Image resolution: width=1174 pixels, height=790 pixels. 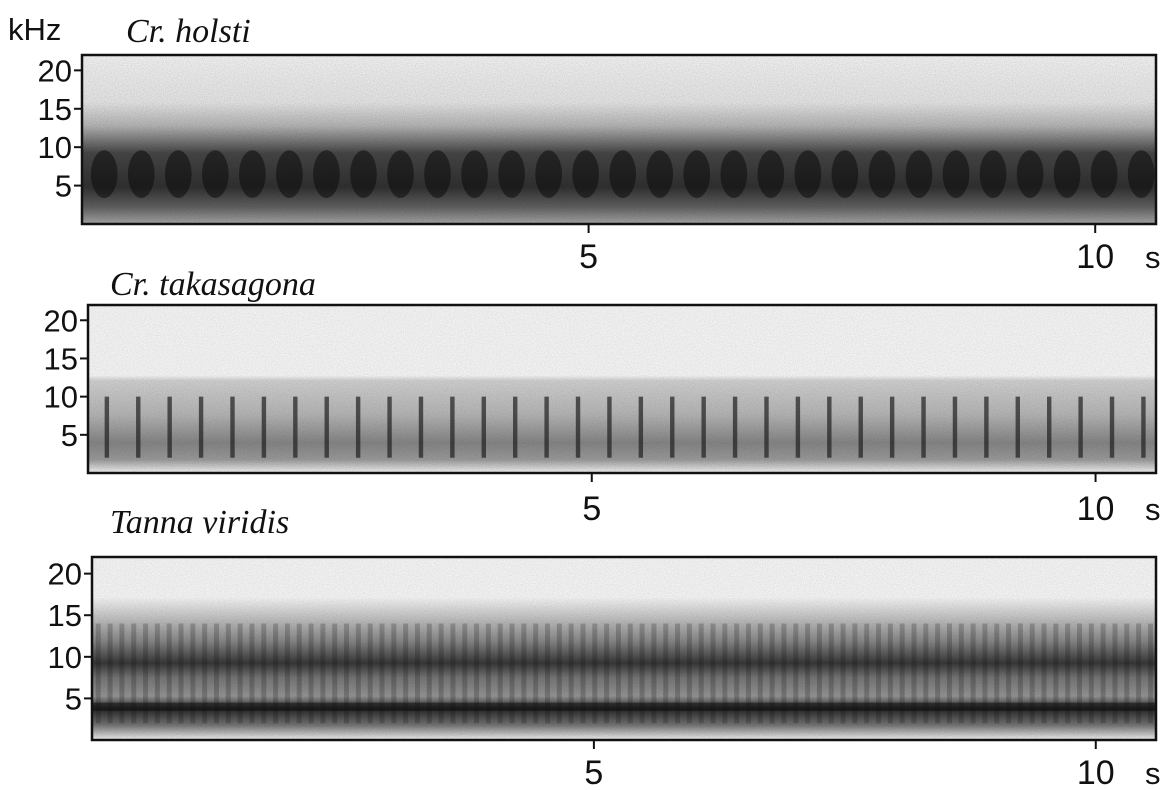 What do you see at coordinates (70, 636) in the screenshot?
I see `y-axis-ticks: 20 15 10 5` at bounding box center [70, 636].